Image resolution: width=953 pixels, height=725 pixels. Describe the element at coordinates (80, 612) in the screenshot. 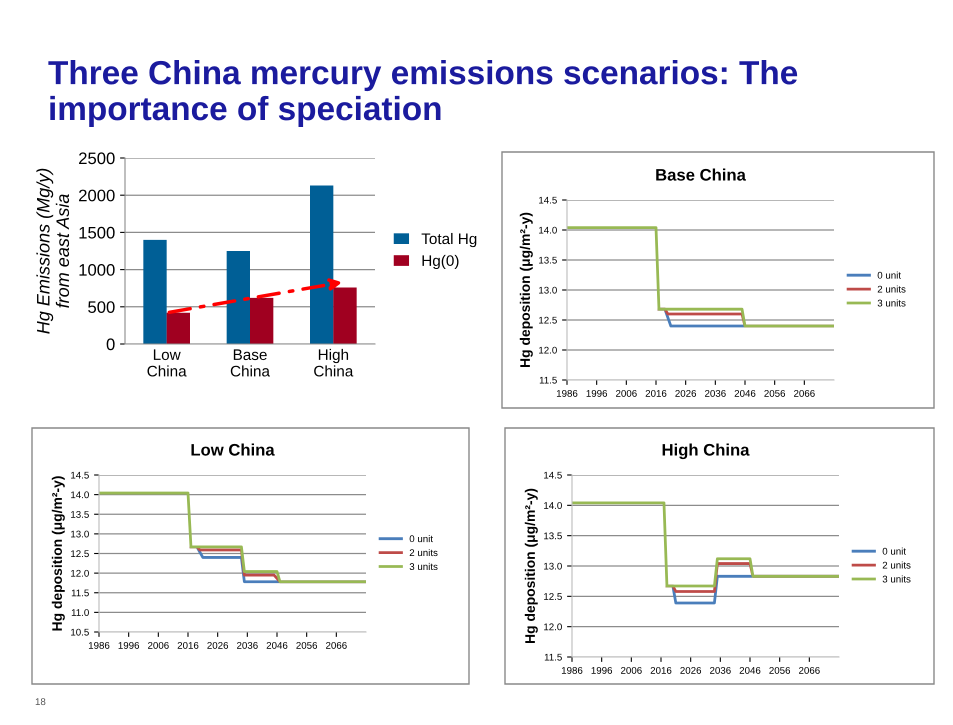

I see `y-tick-label: 11.0` at that location.